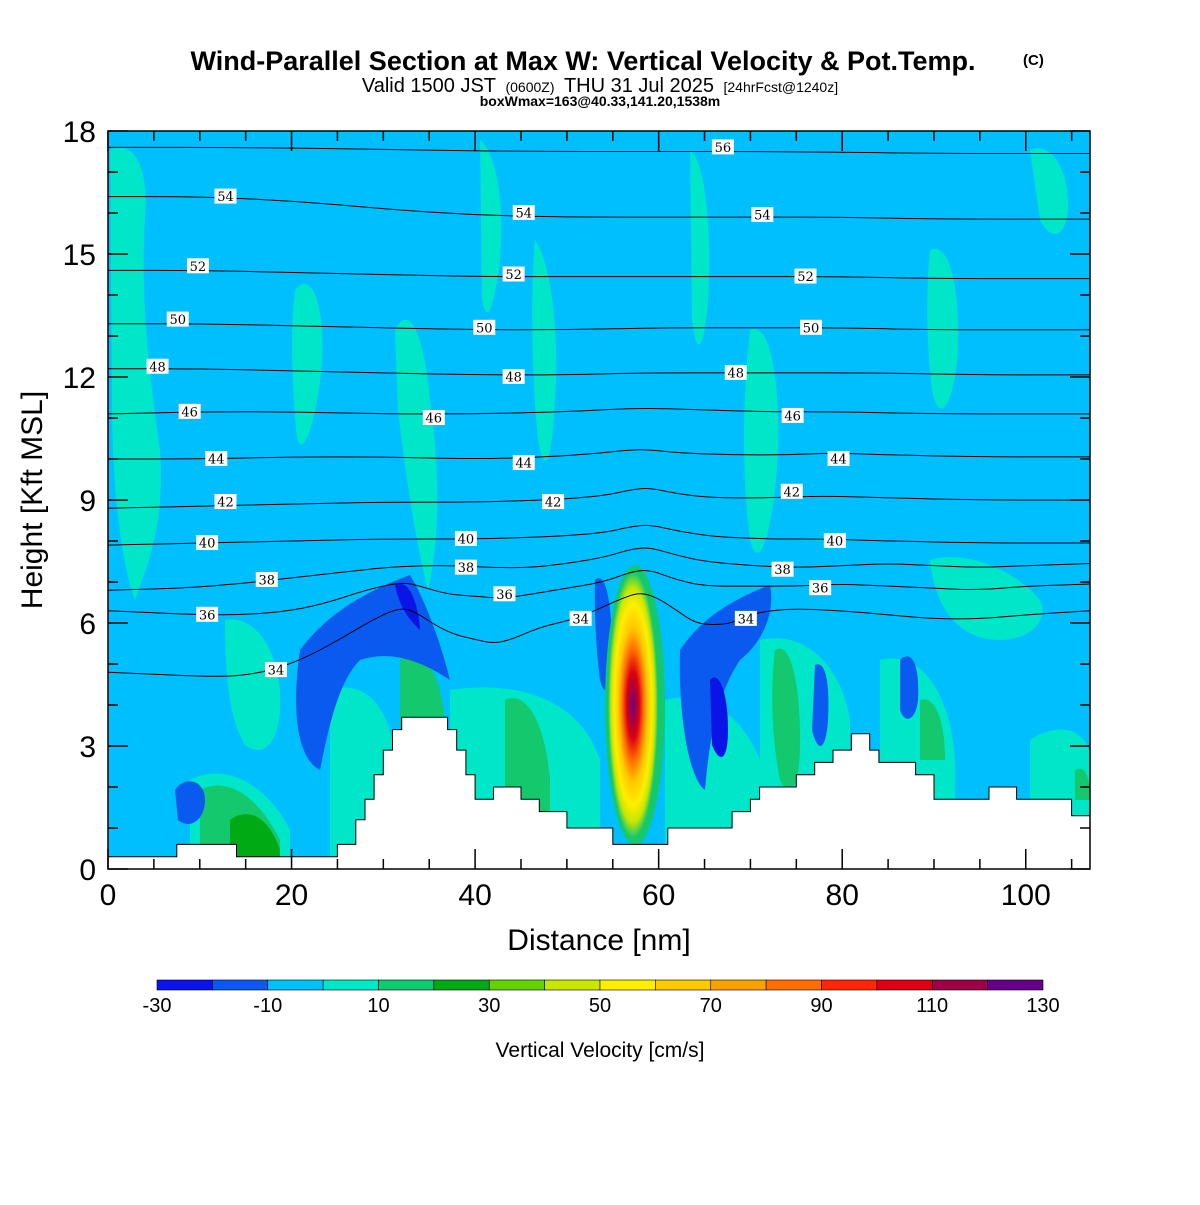 This screenshot has width=1200, height=1205. Describe the element at coordinates (598, 940) in the screenshot. I see `x-axis-label: Distance [nm]` at that location.